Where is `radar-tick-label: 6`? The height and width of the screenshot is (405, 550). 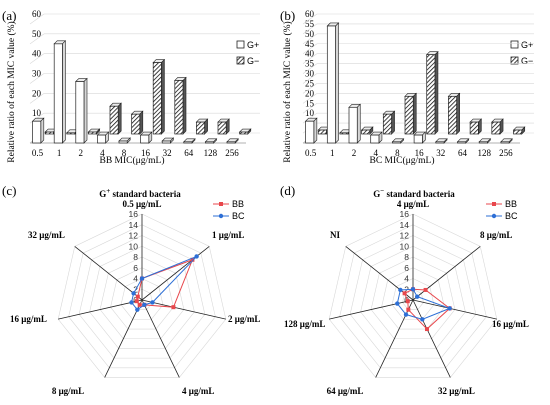 radar-tick-label: 6 is located at coordinates (135, 268).